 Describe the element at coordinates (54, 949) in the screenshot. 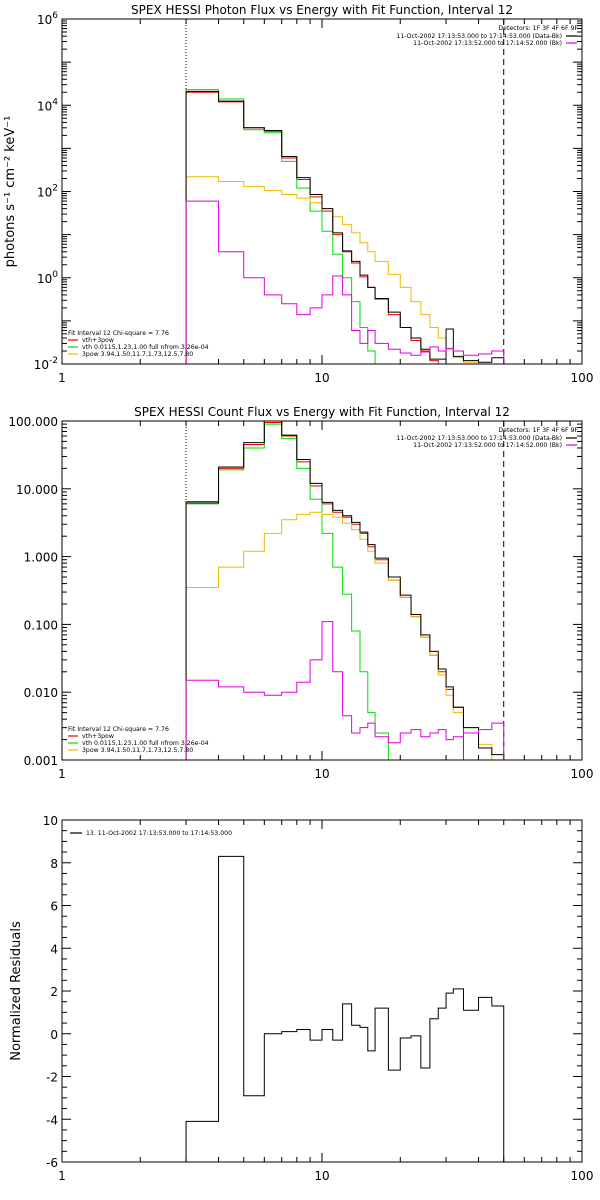

I see `y-tick-label: 4` at that location.